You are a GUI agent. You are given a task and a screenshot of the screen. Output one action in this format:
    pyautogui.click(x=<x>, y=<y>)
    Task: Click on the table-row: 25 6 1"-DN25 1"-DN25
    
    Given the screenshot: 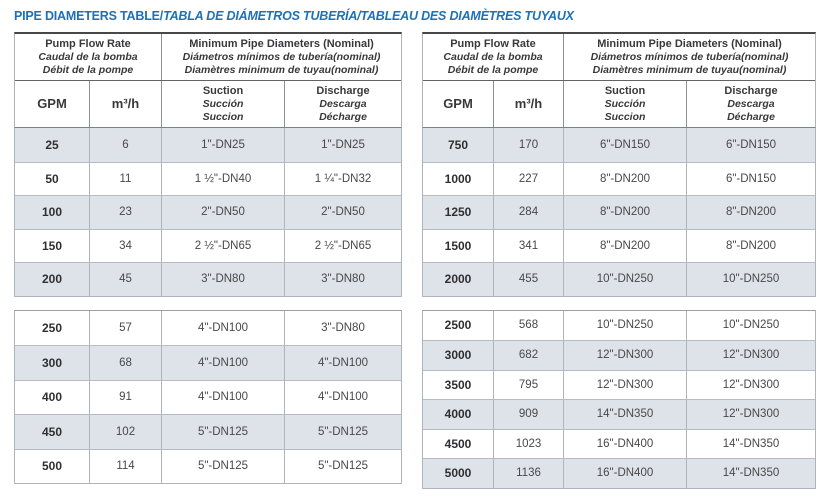 What is the action you would take?
    pyautogui.click(x=208, y=145)
    